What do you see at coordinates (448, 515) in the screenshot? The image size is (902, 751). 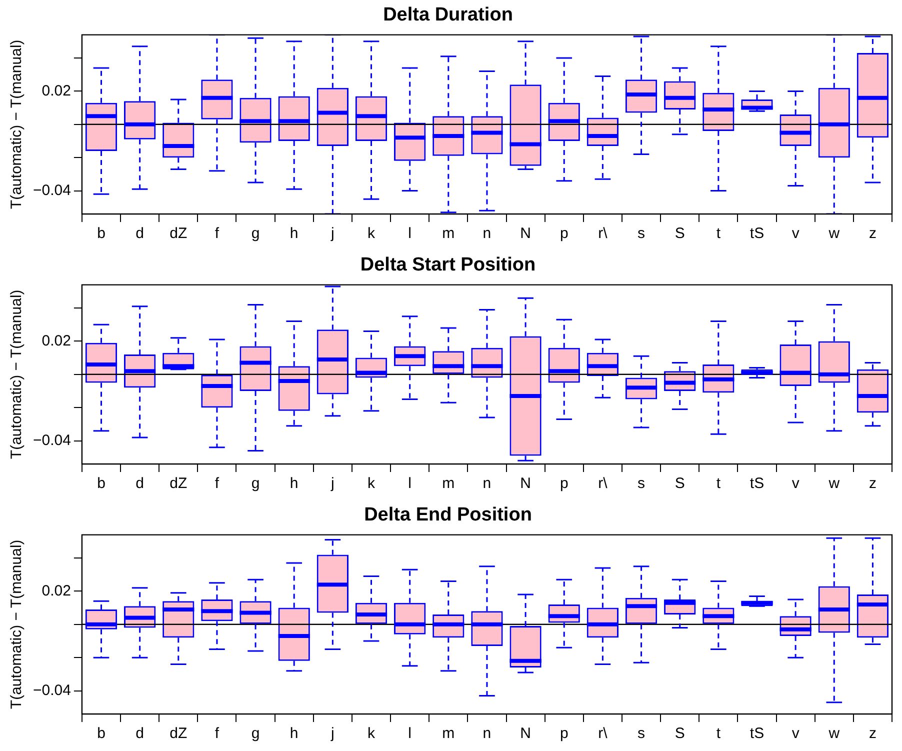 I see `chart-title: Delta End Position` at bounding box center [448, 515].